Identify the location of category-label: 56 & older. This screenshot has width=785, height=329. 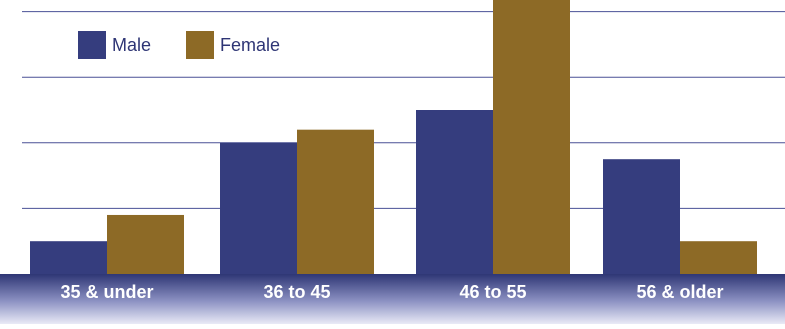
(679, 292).